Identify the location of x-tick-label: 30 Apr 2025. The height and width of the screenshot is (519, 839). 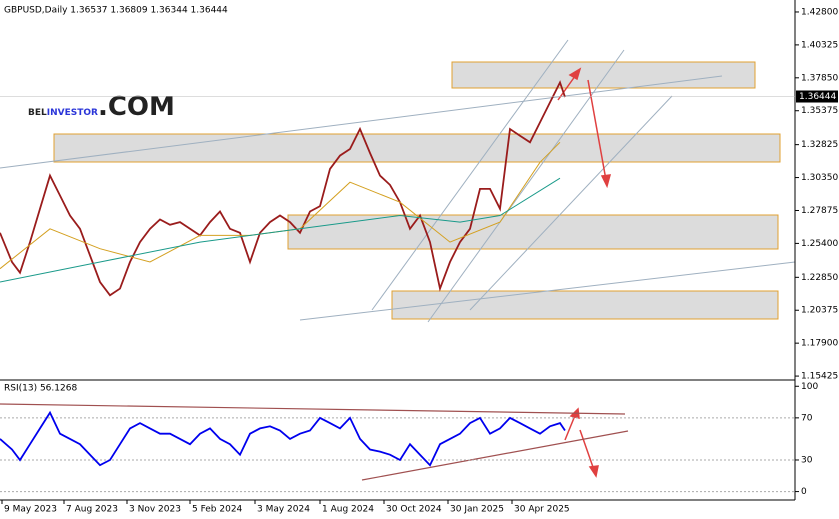
(542, 510).